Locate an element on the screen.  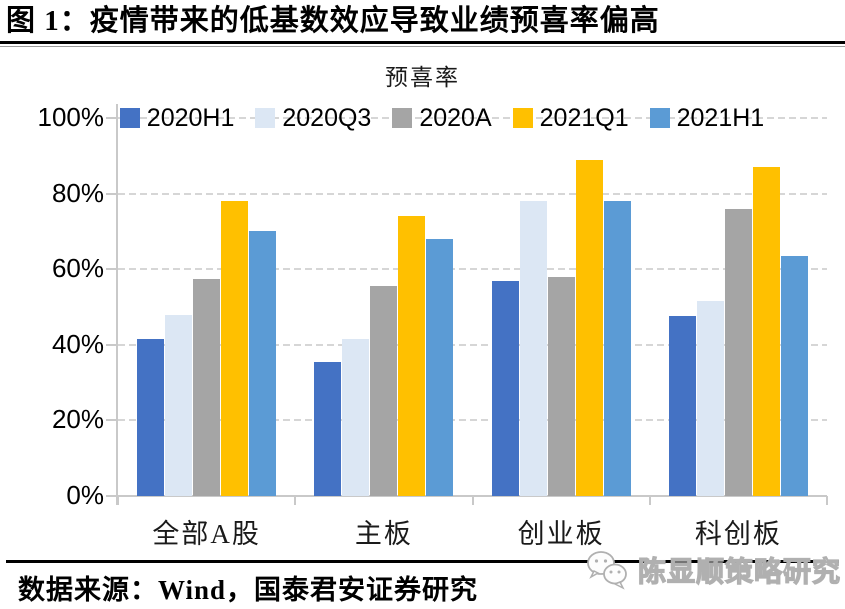
gridline-0% is located at coordinates (472, 496).